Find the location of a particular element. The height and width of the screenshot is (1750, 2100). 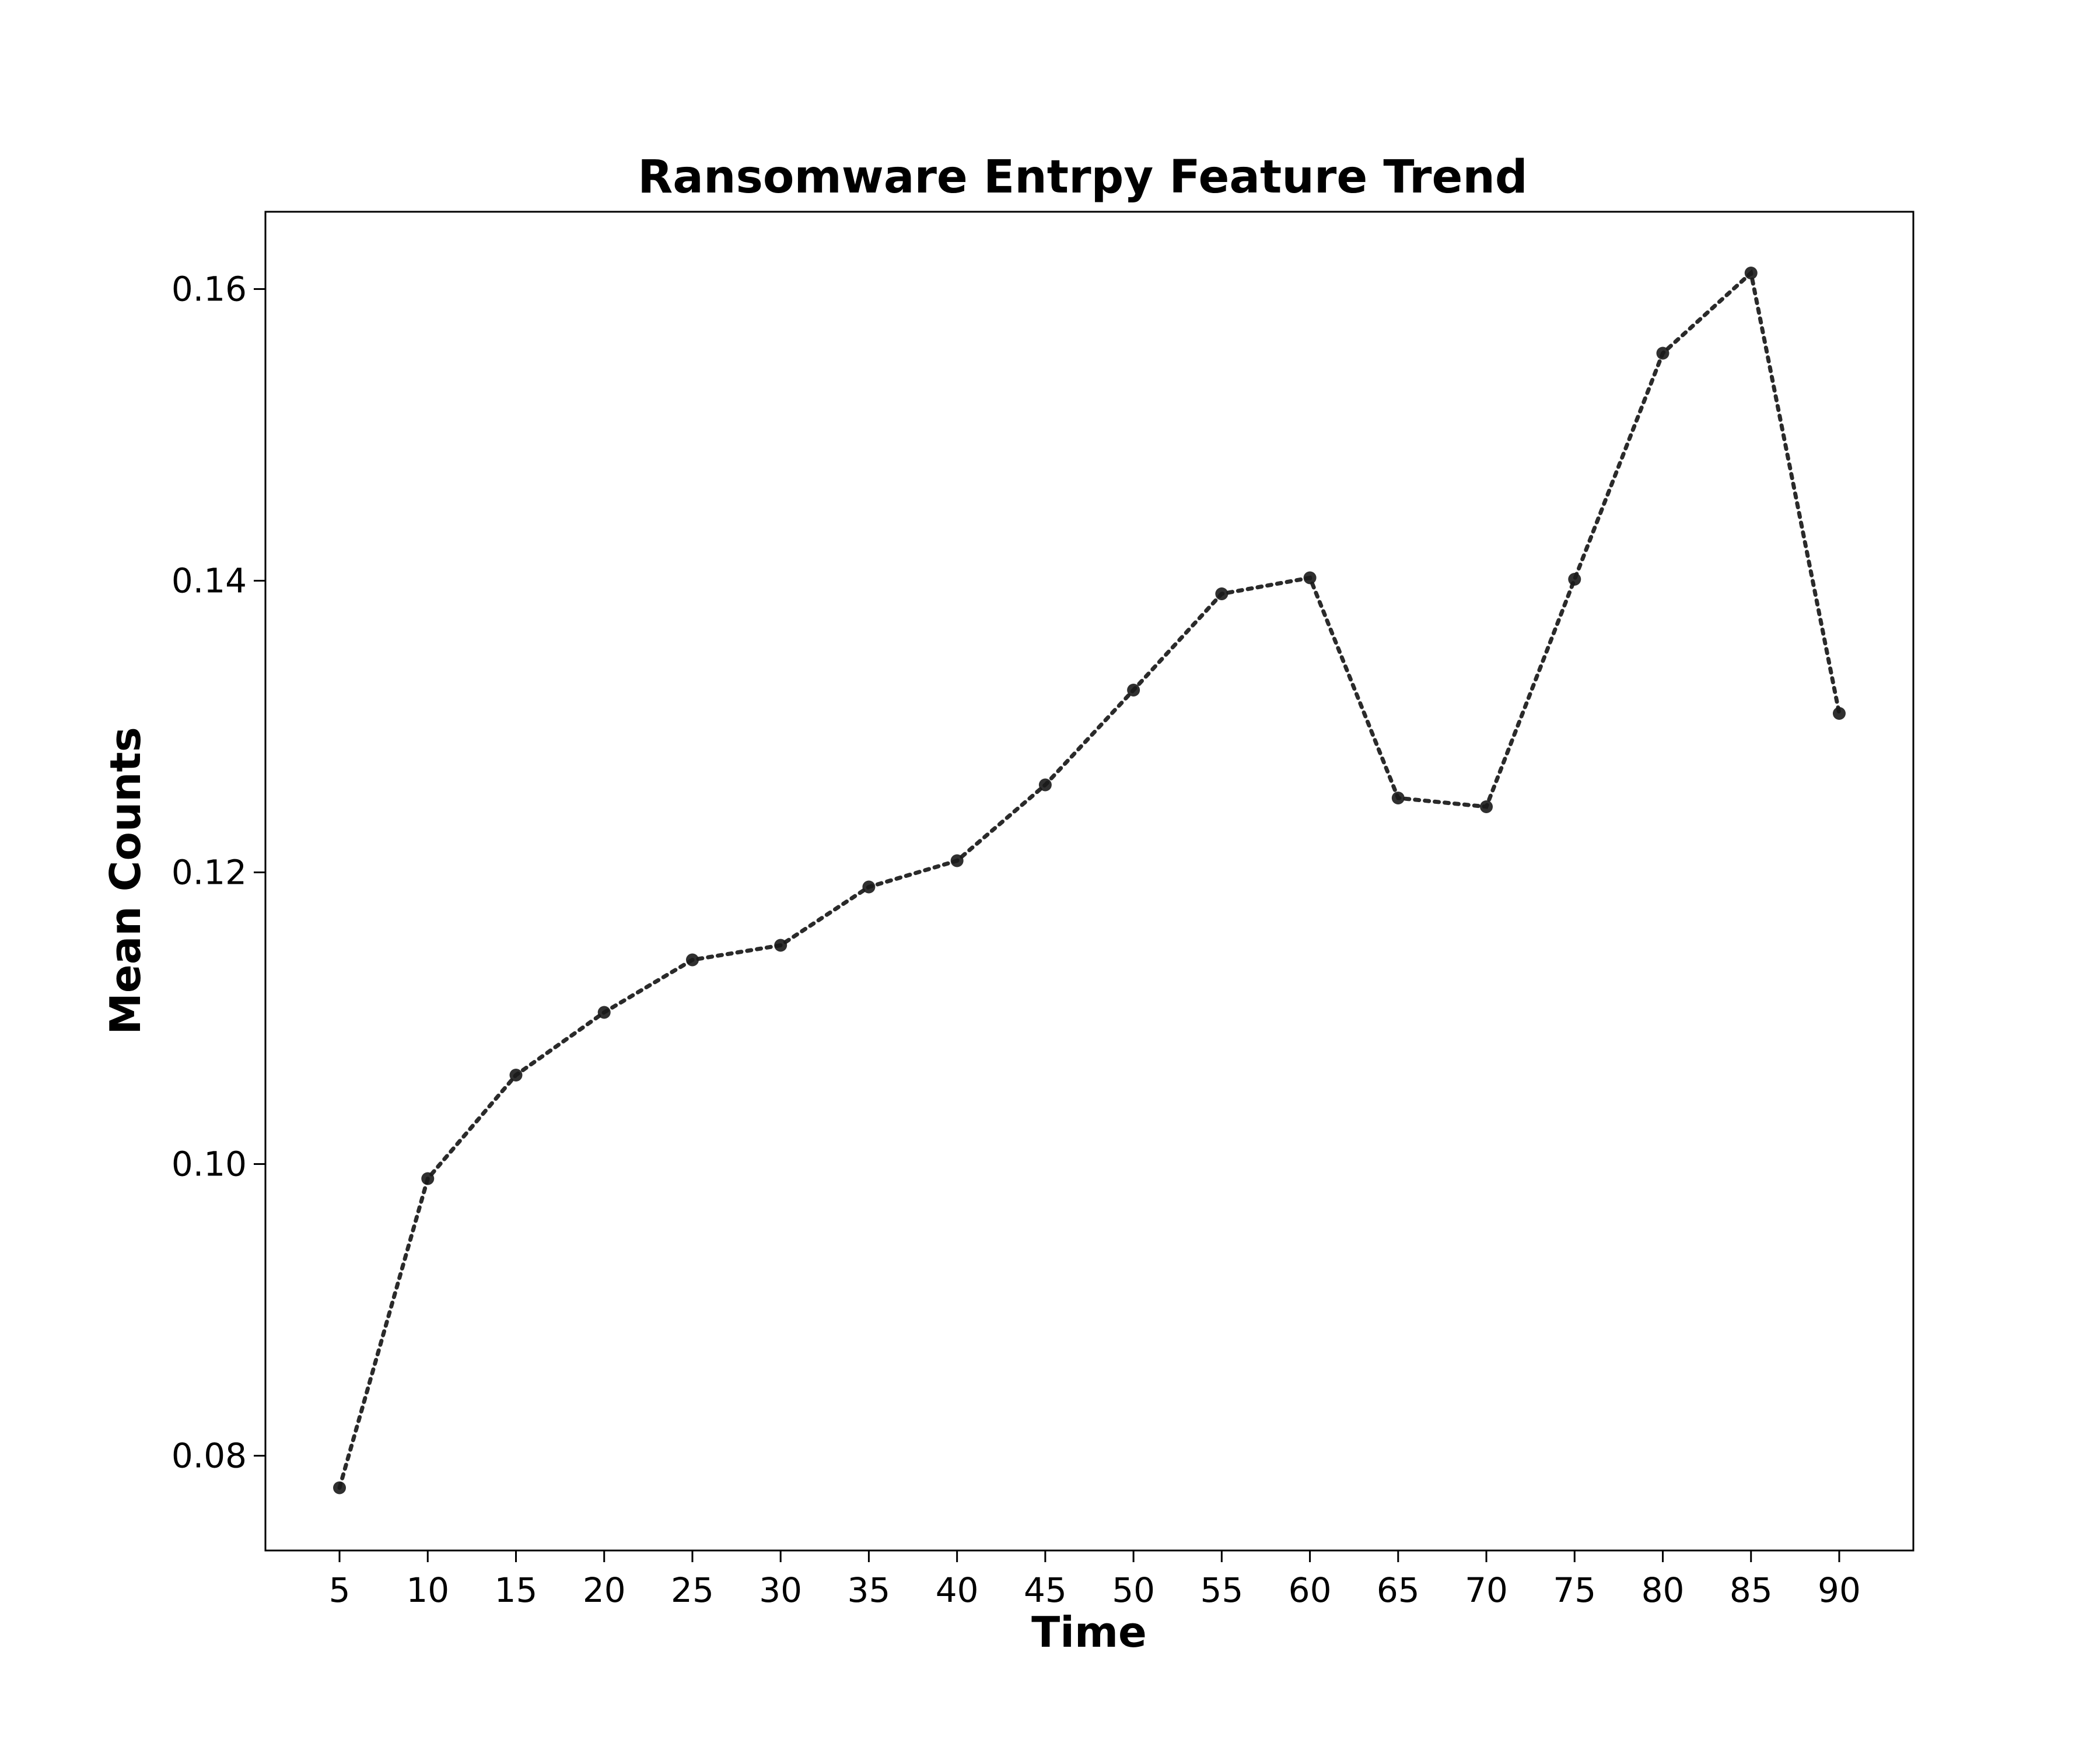

x-axis: 5 10 15 20 25 30 35 40 45 50 55 60 65 70 75 80 85 90 is located at coordinates (1095, 1580).